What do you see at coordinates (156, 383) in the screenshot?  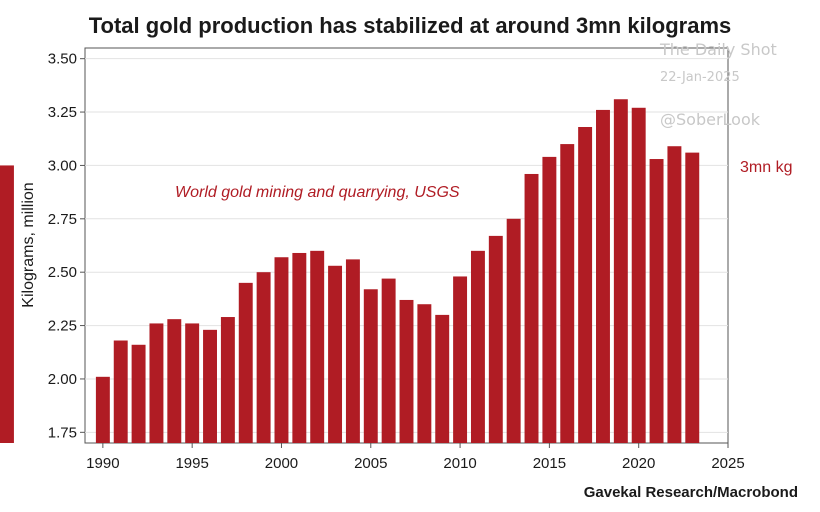 I see `bar-1993` at bounding box center [156, 383].